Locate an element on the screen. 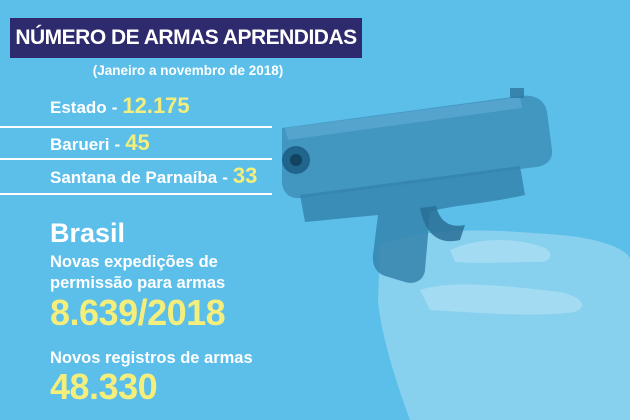 The width and height of the screenshot is (630, 420). stat-row-barueri: Barueri - 45 is located at coordinates (100, 145).